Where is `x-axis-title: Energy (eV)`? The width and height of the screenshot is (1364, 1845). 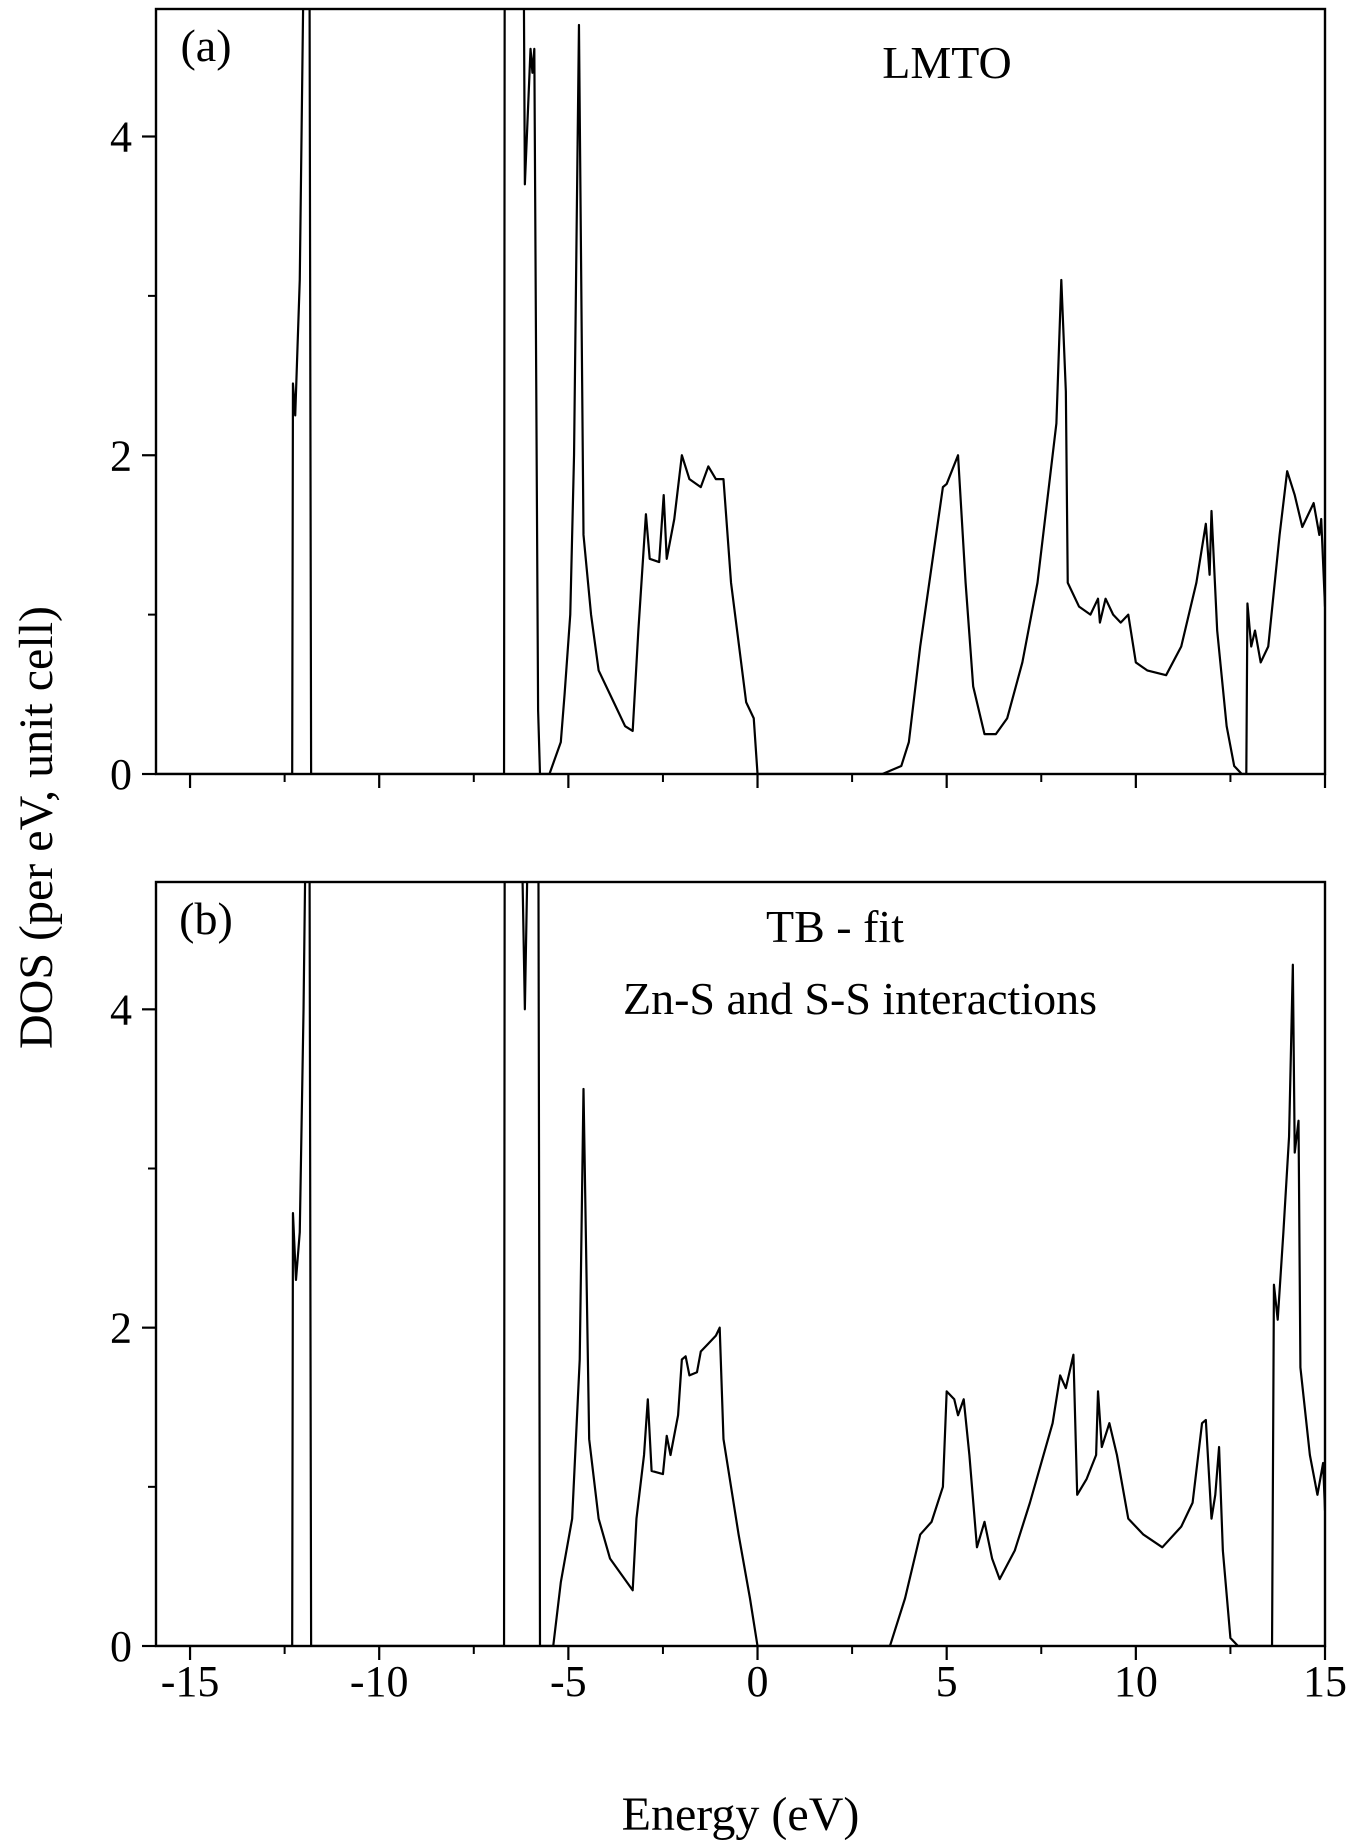
x-axis-title: Energy (eV) is located at coordinates (741, 1814).